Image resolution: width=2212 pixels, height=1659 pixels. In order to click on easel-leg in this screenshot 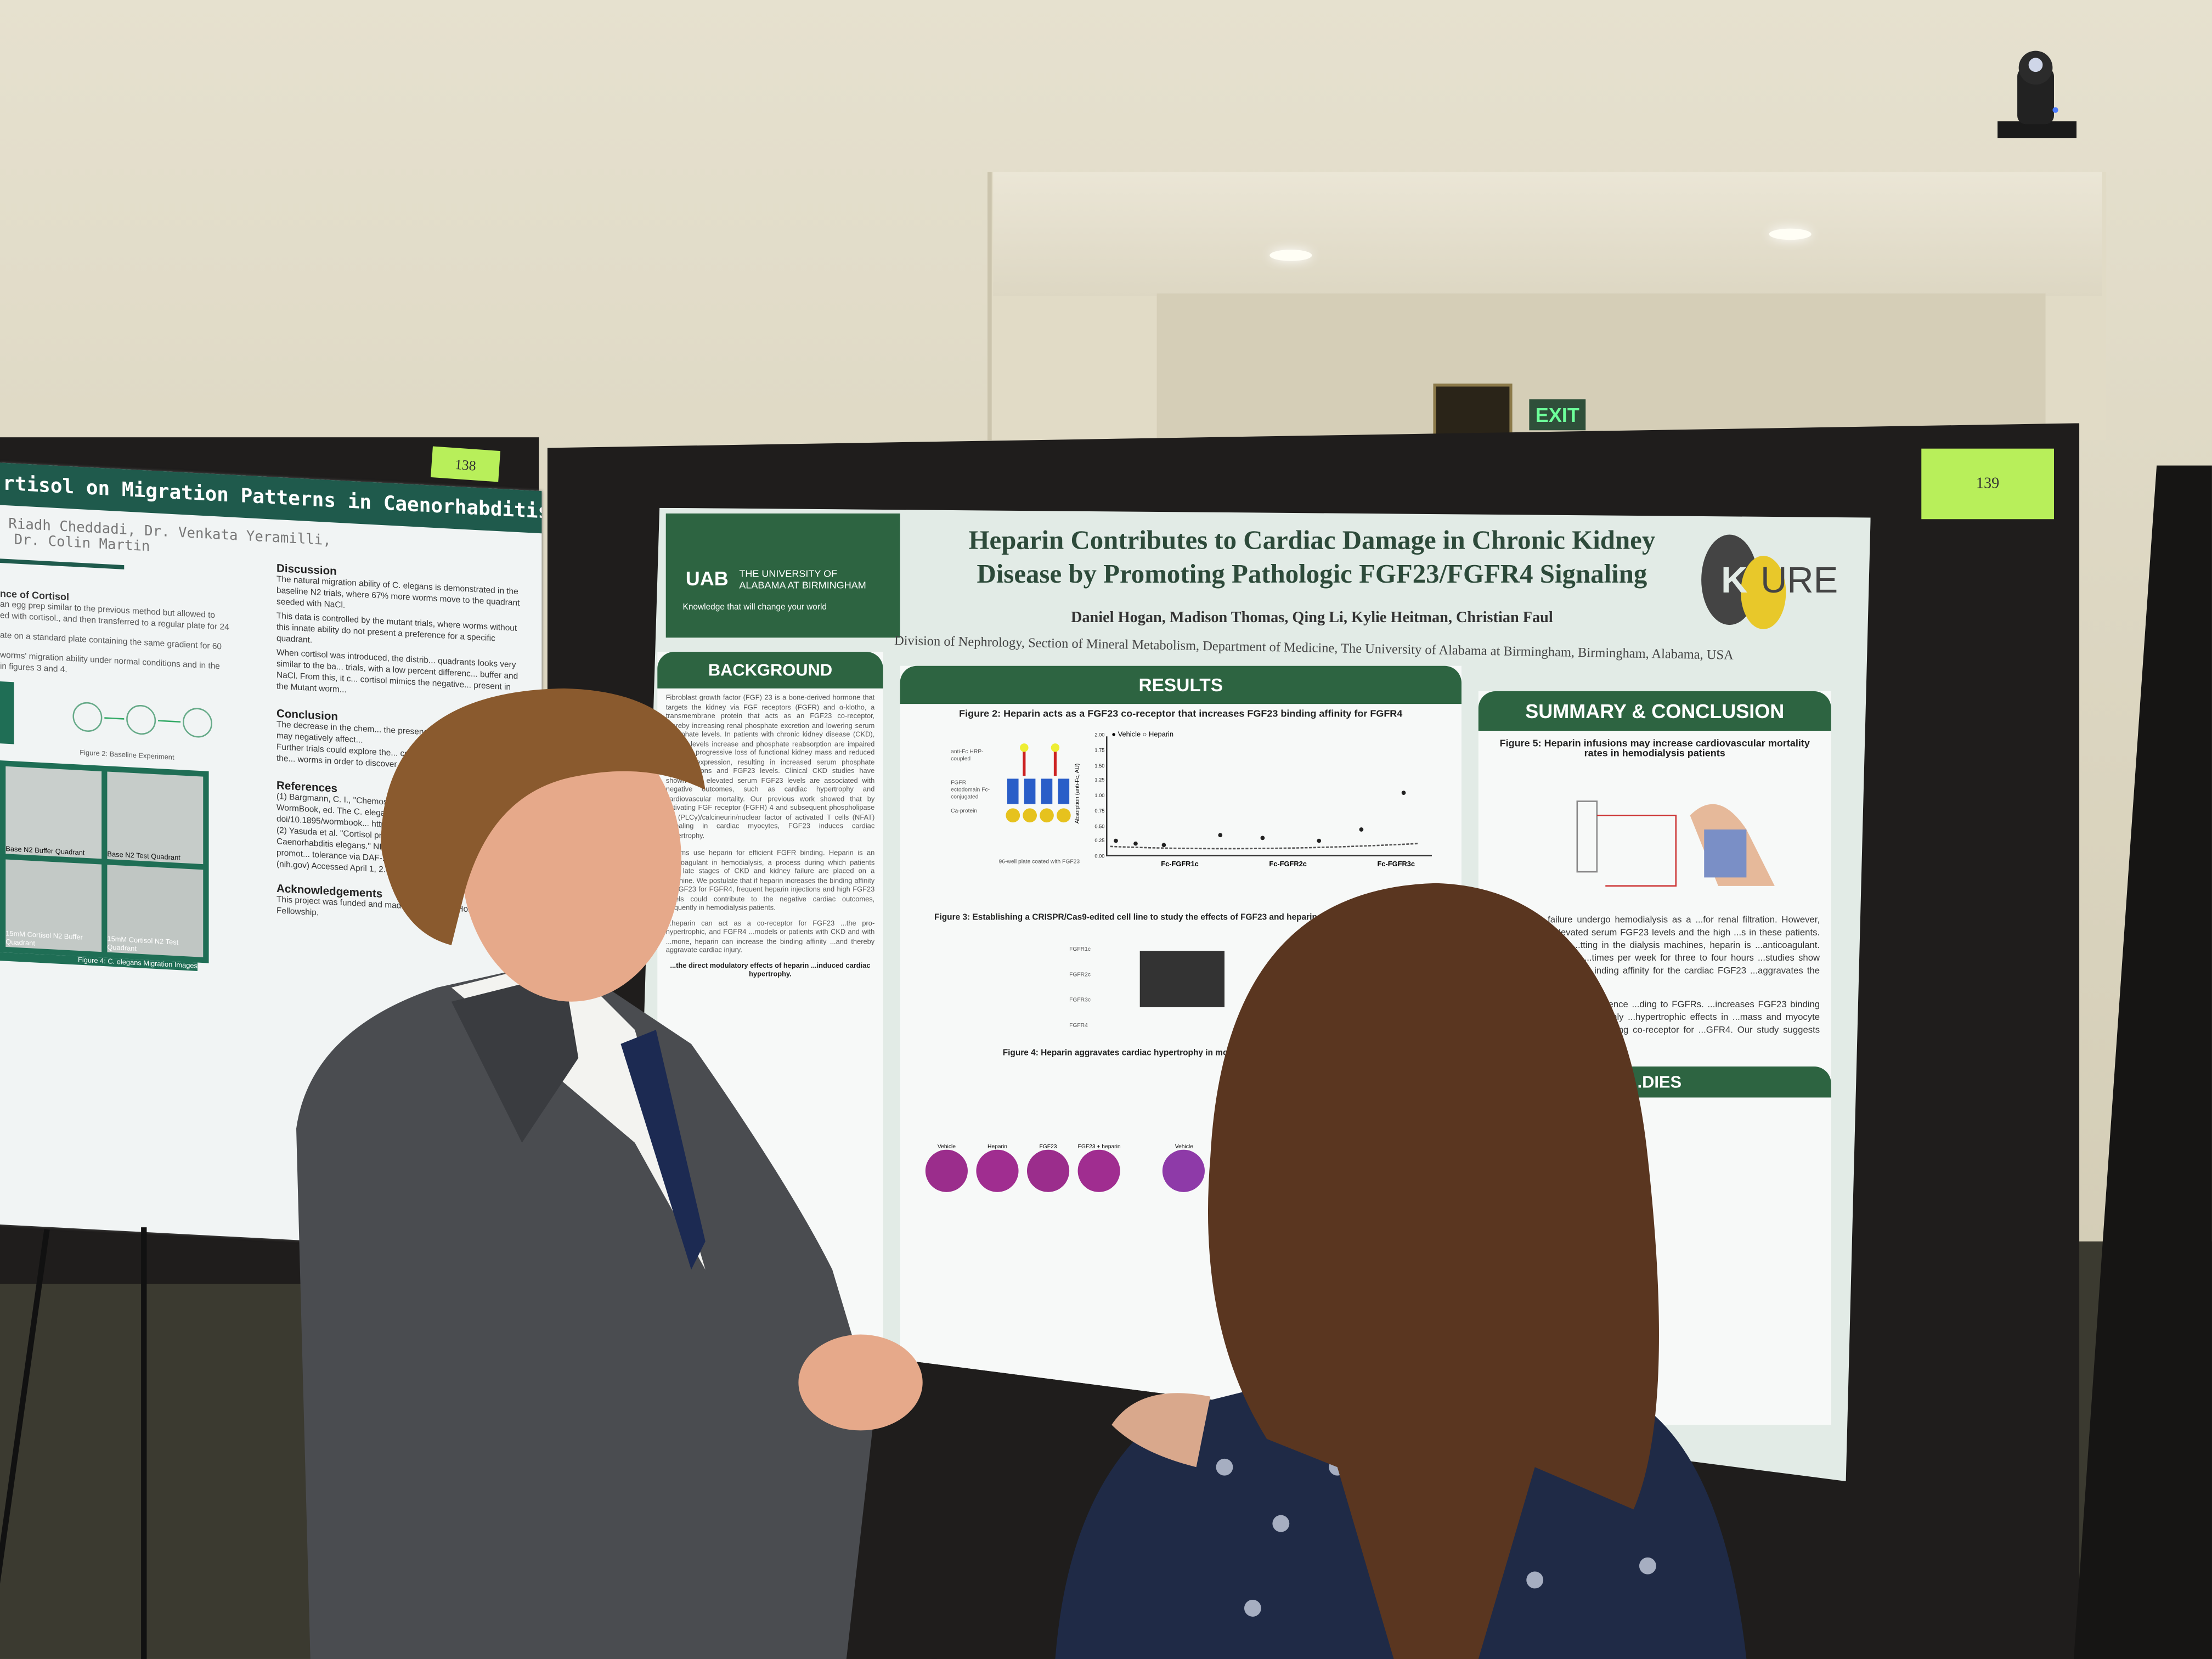, I will do `click(144, 1443)`.